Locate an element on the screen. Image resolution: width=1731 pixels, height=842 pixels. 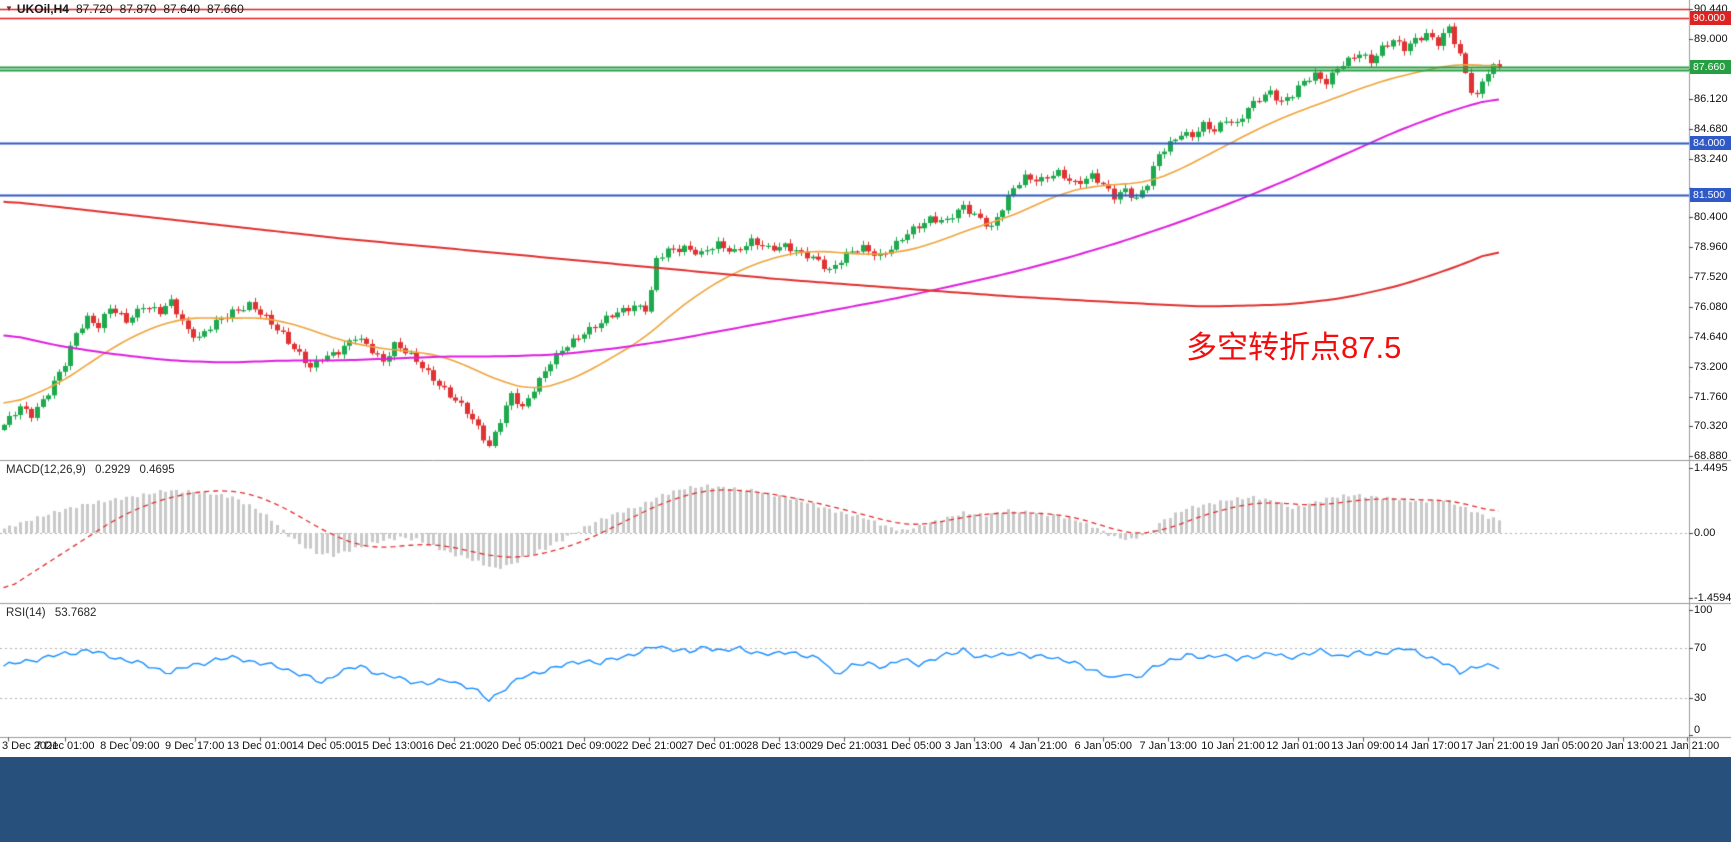
rsi-indicator-label: RSI(14) 53.7682 is located at coordinates (51, 613).